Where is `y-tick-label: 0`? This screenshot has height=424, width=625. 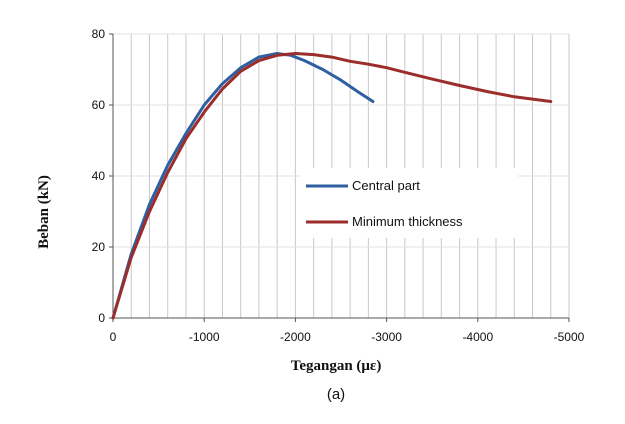
y-tick-label: 0 is located at coordinates (101, 318).